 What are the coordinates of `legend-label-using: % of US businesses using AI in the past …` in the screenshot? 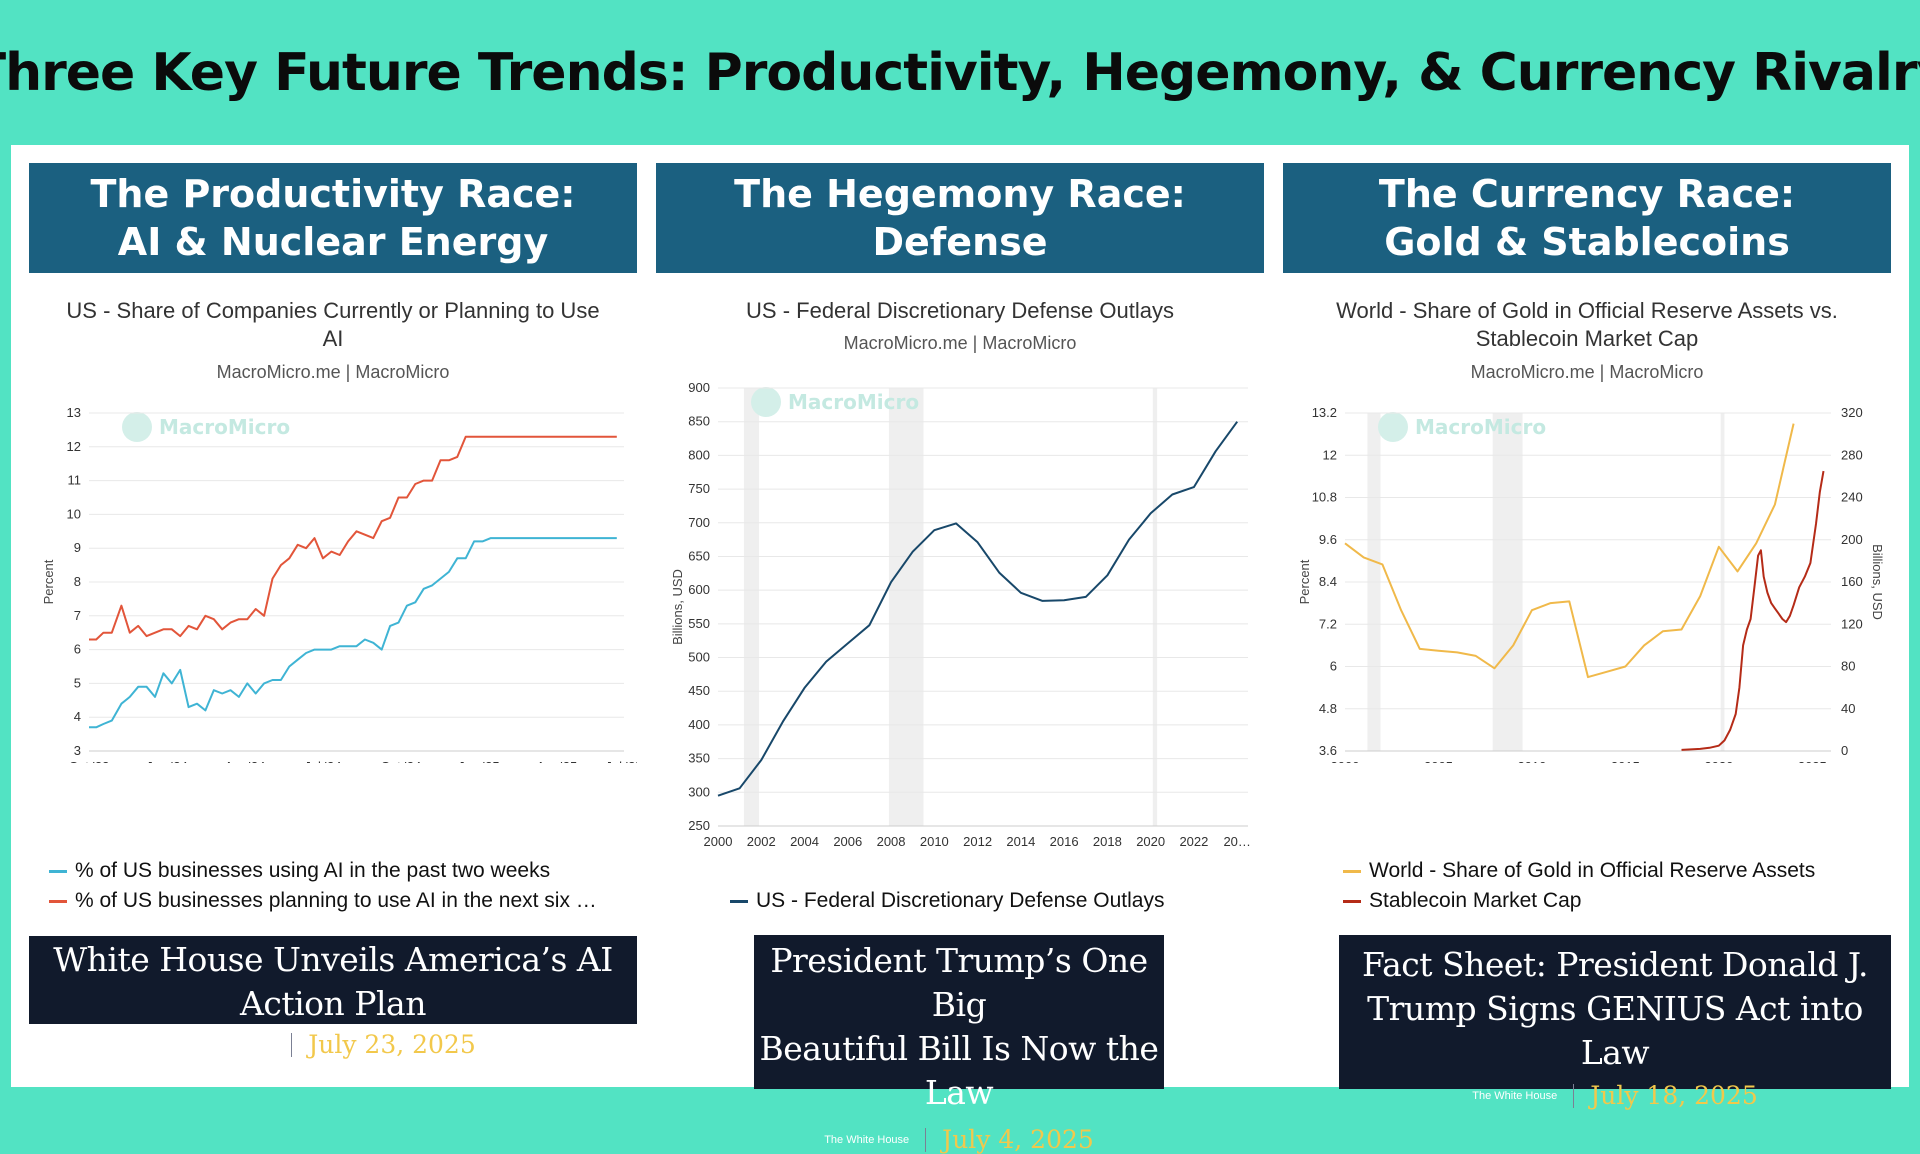 It's located at (313, 870).